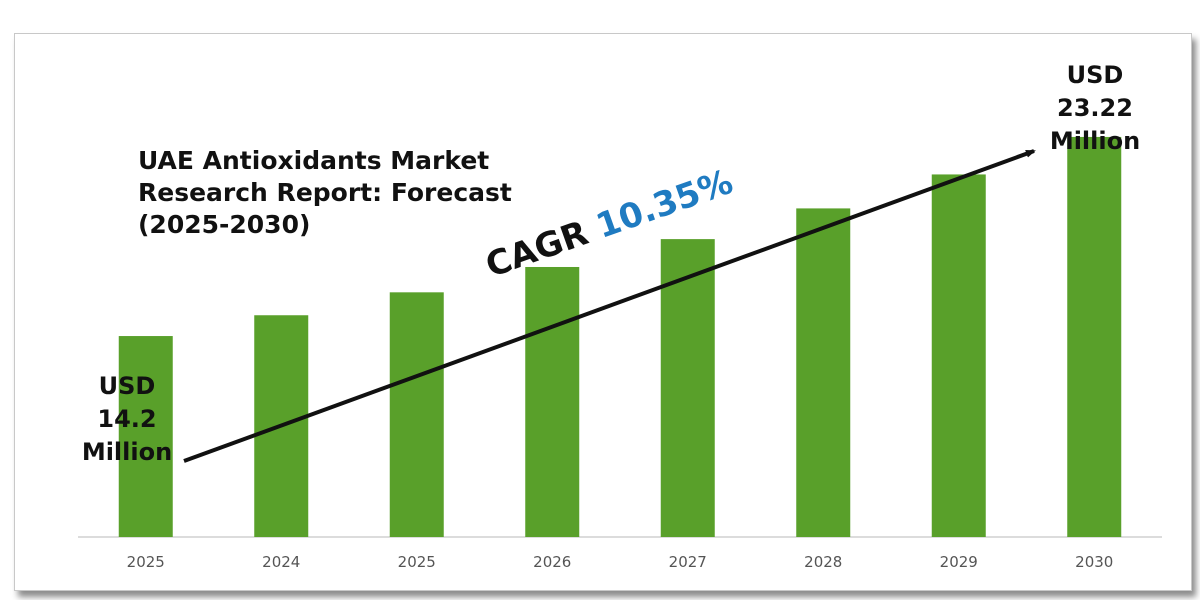  I want to click on end-callout-currency: USD, so click(1095, 75).